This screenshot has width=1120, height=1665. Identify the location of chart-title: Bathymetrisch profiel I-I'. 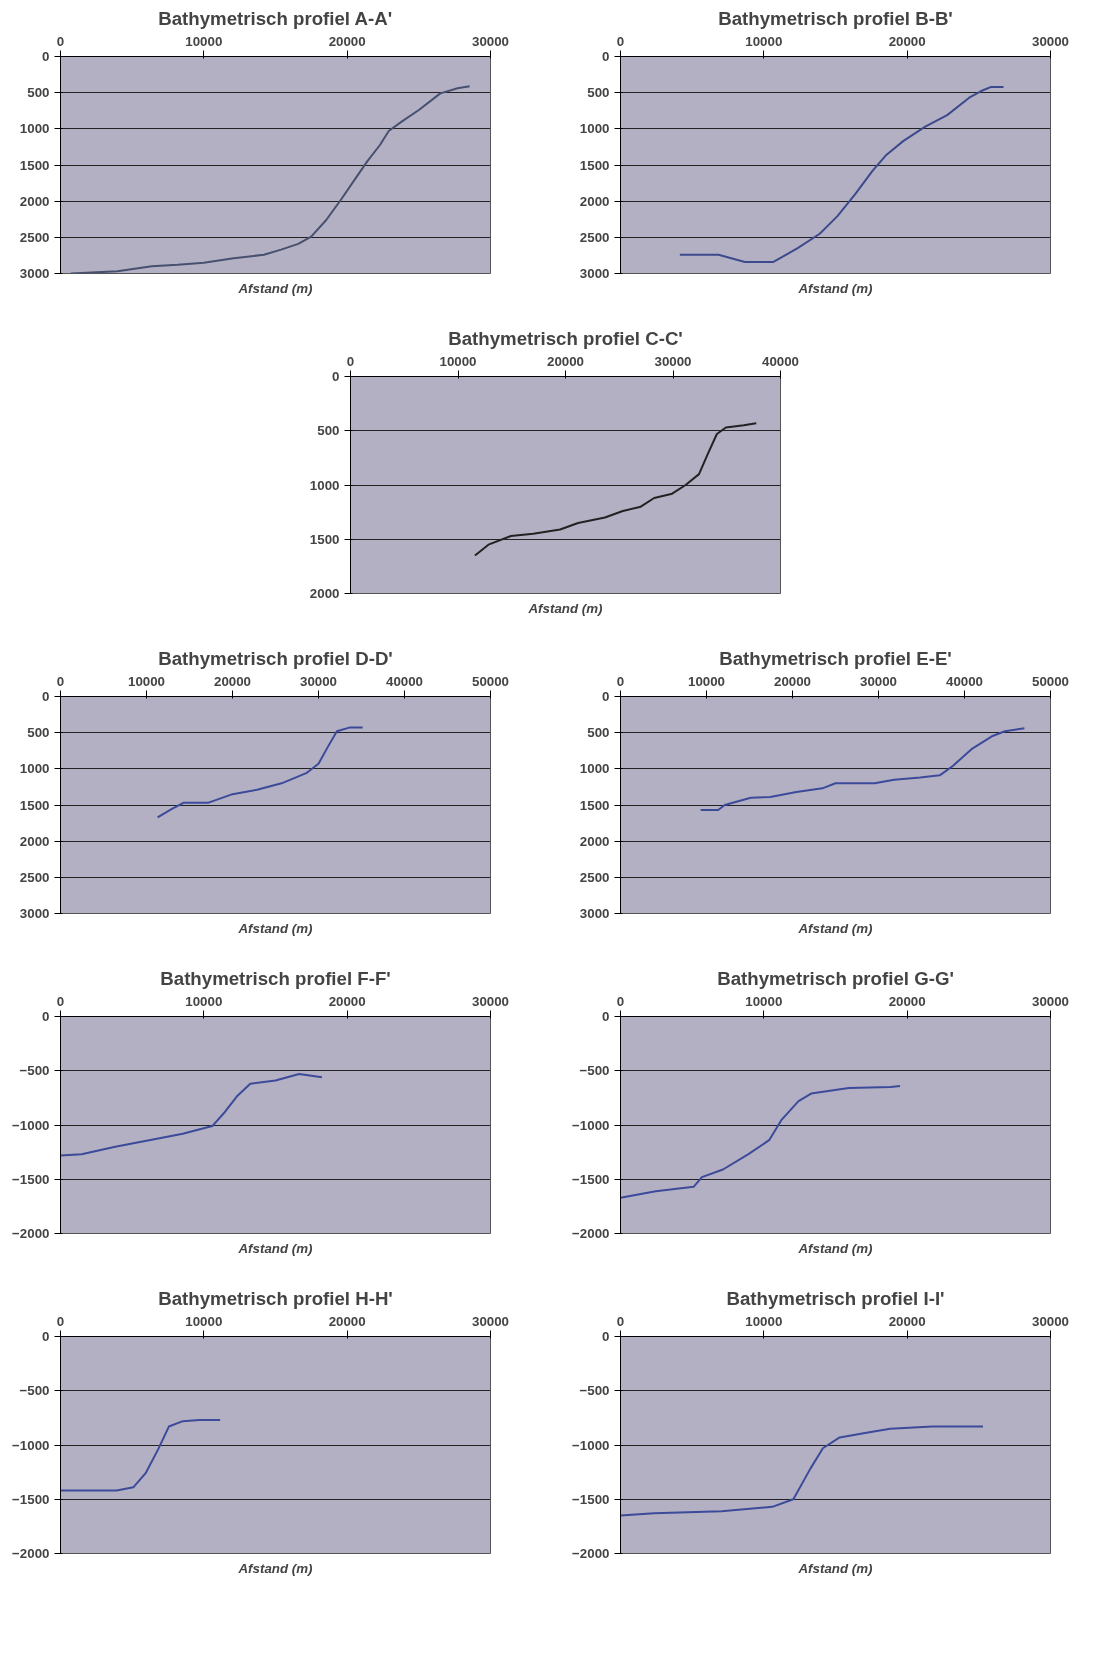
(835, 1298).